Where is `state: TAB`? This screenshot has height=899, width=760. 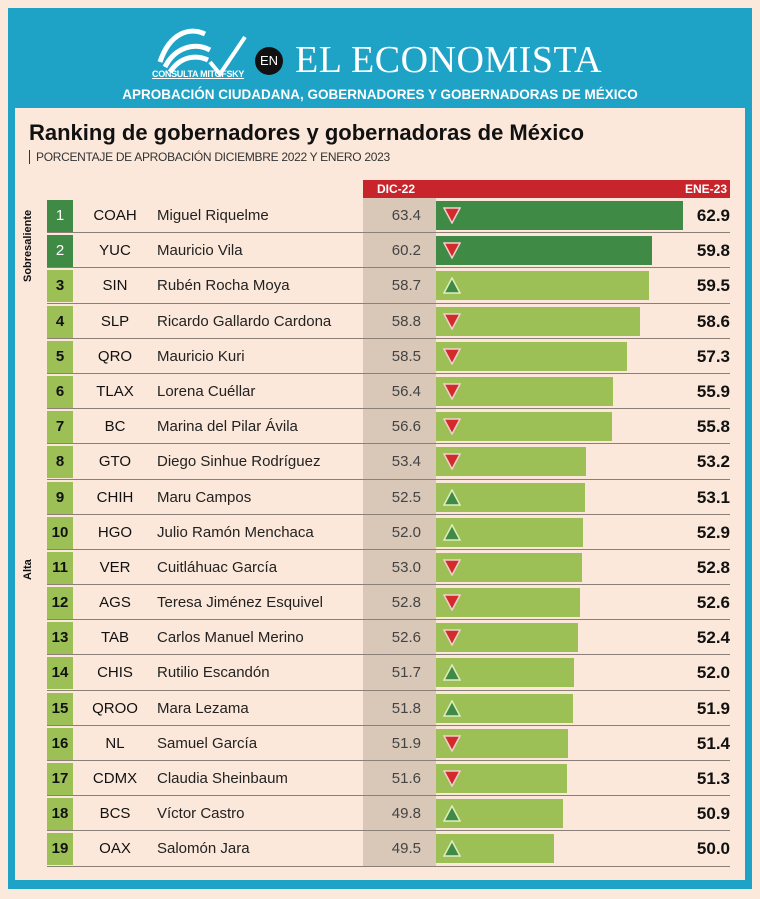
state: TAB is located at coordinates (115, 638).